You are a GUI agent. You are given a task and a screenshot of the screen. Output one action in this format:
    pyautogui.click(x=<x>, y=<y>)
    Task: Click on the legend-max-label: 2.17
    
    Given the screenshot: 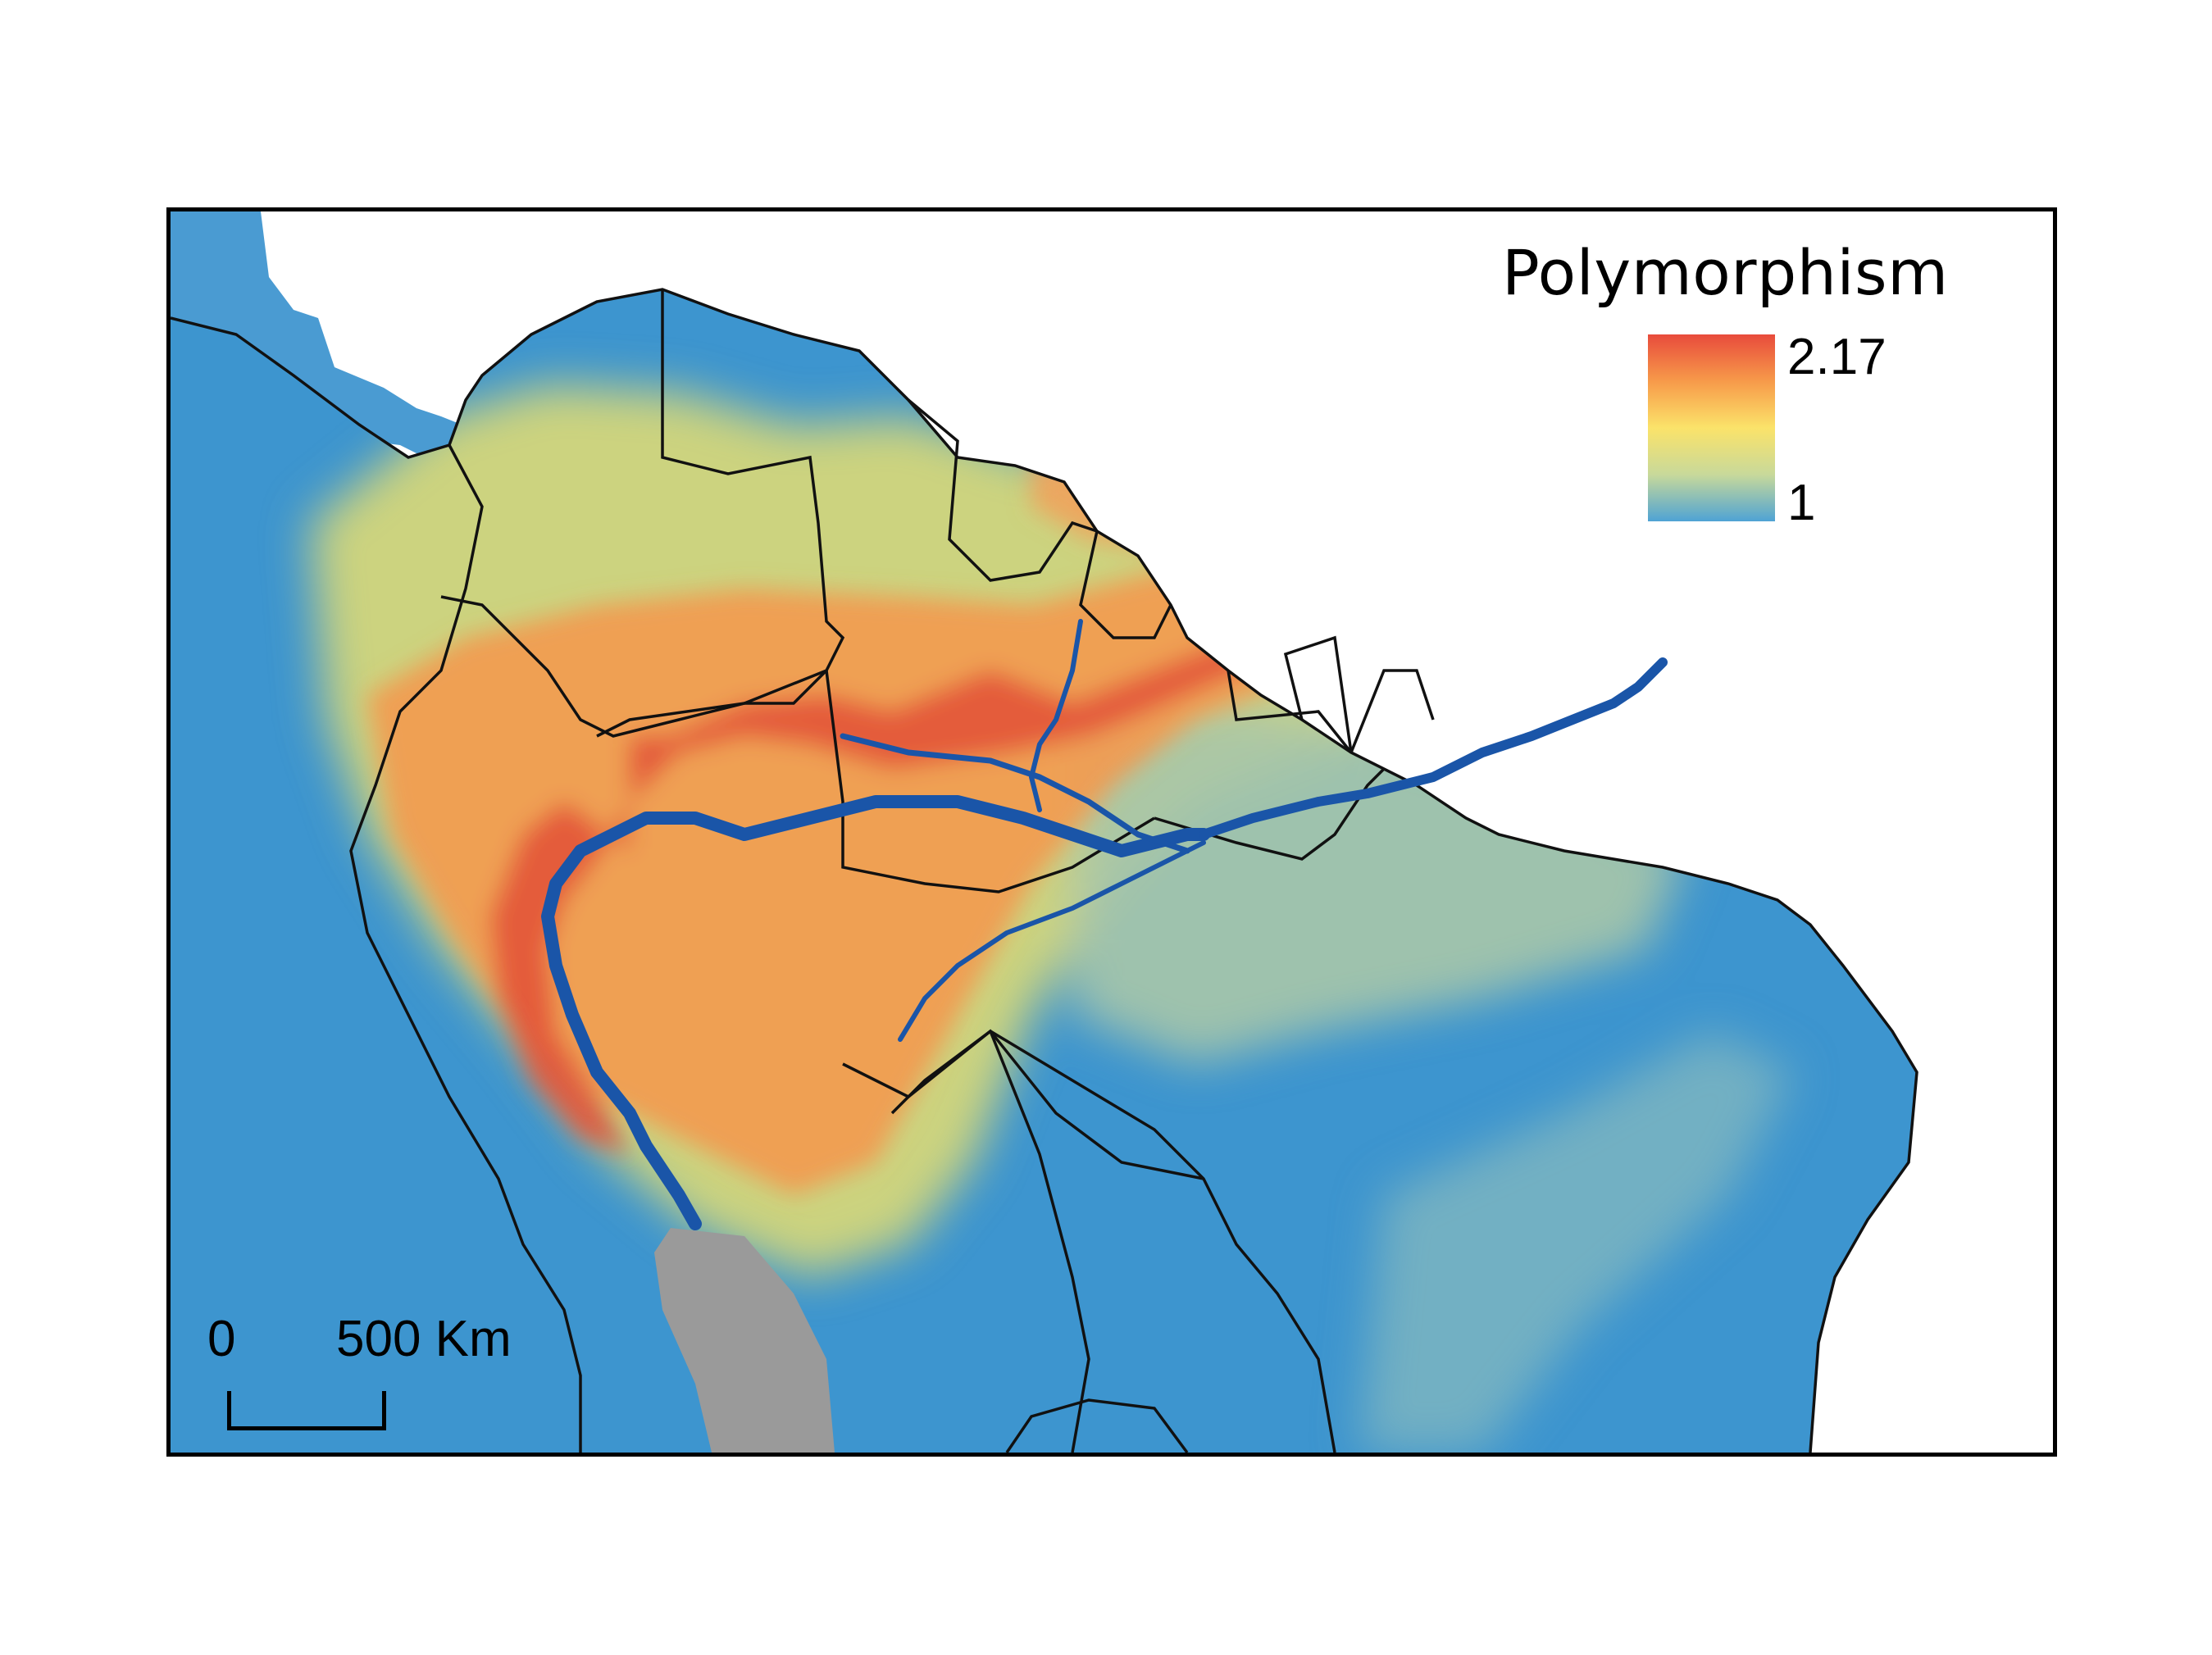 What is the action you would take?
    pyautogui.click(x=1837, y=357)
    